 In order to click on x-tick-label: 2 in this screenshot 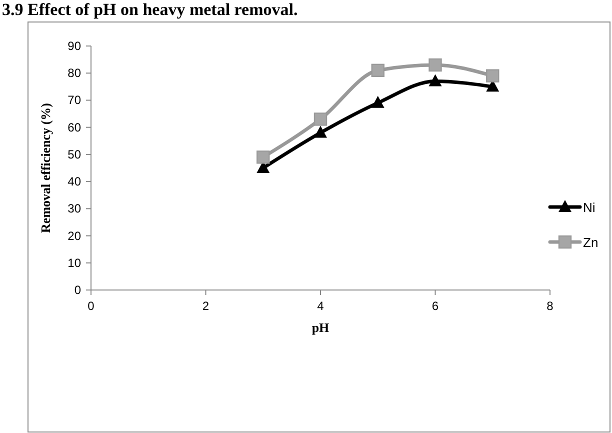, I will do `click(206, 306)`.